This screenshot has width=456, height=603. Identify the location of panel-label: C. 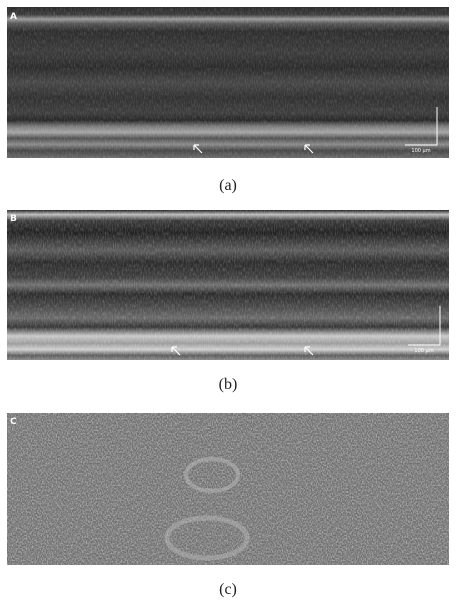
(13, 422).